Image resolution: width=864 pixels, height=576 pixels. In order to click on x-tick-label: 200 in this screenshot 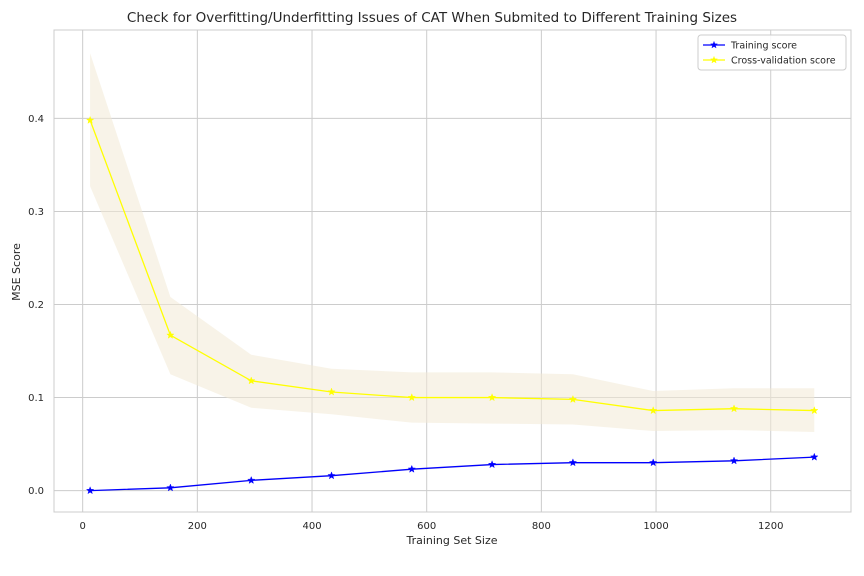, I will do `click(197, 526)`.